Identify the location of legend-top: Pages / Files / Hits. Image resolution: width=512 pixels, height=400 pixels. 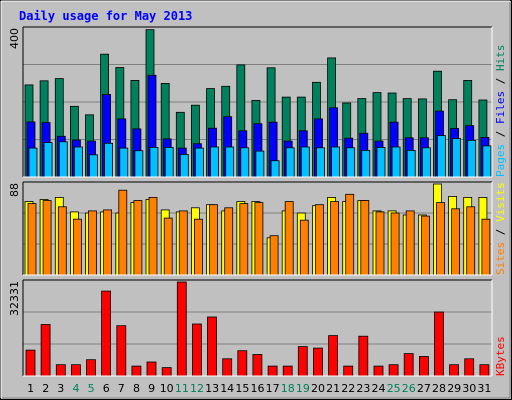
(500, 111).